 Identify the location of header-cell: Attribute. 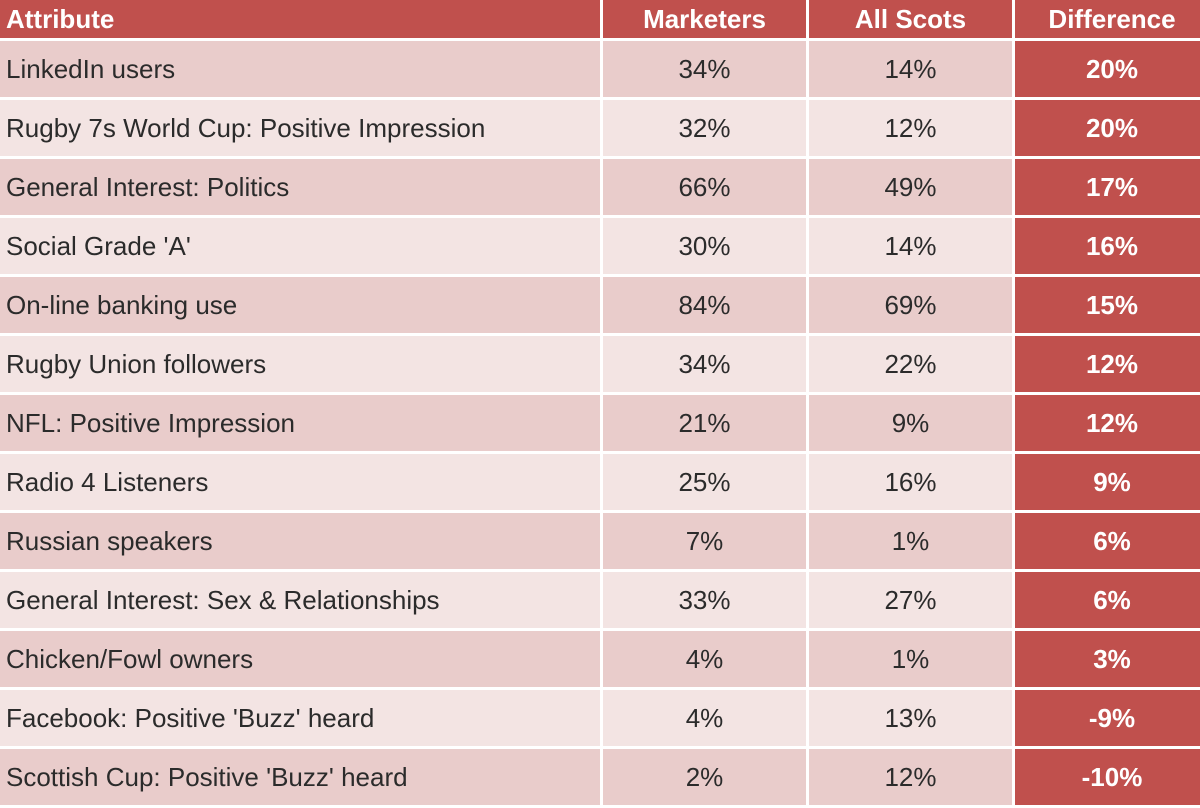
(300, 19).